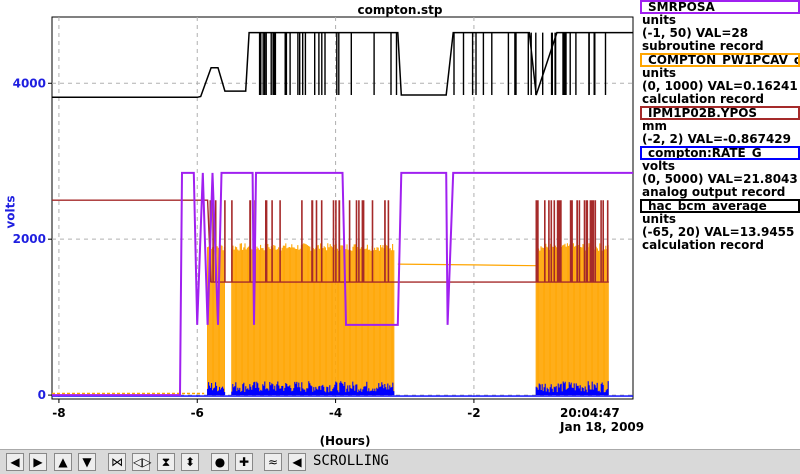 Image resolution: width=800 pixels, height=474 pixels. I want to click on legend-units: mm, so click(655, 126).